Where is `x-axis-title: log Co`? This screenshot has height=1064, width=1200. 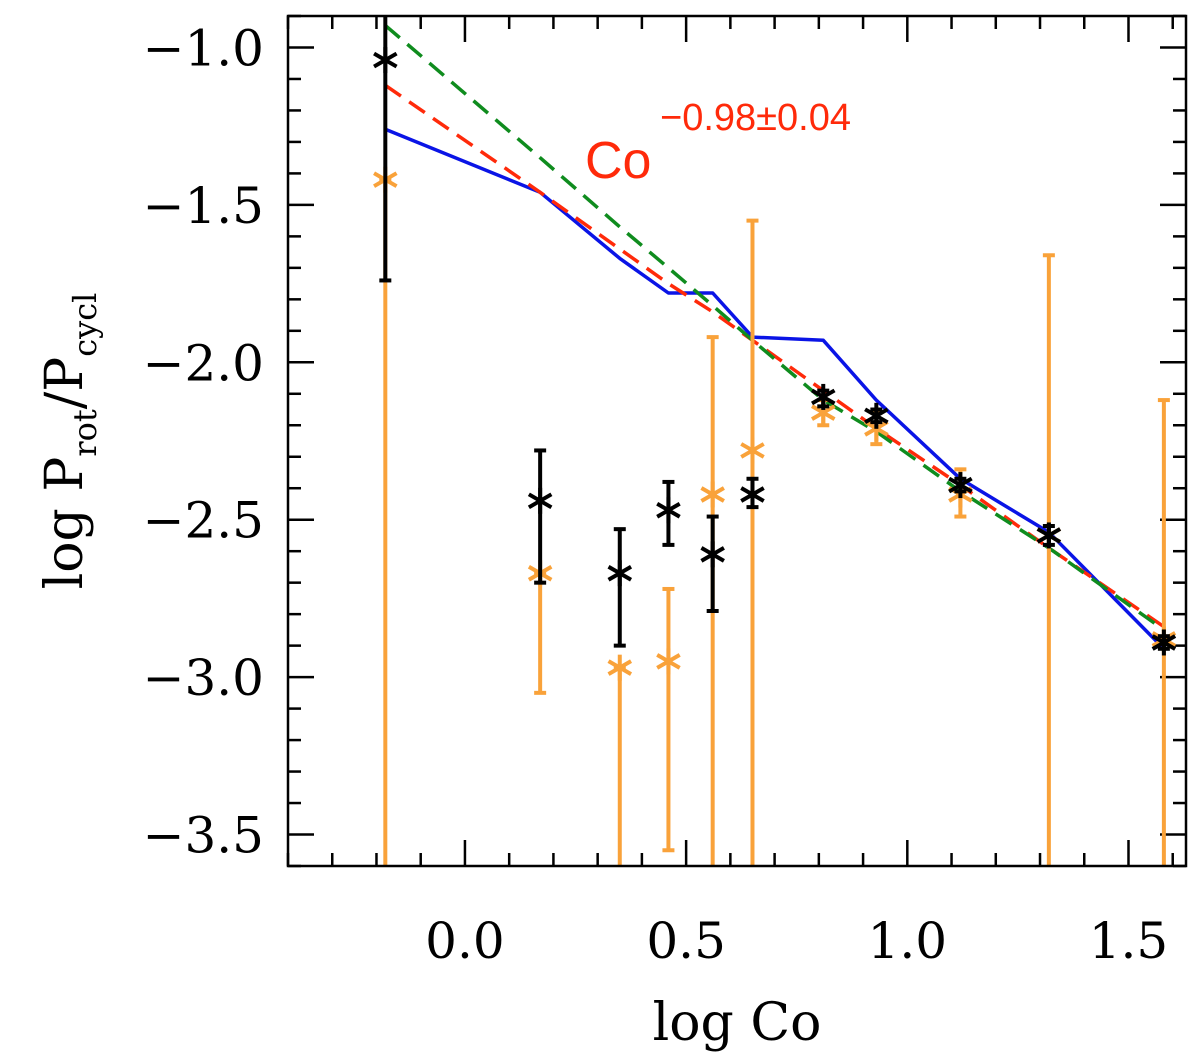 x-axis-title: log Co is located at coordinates (737, 1023).